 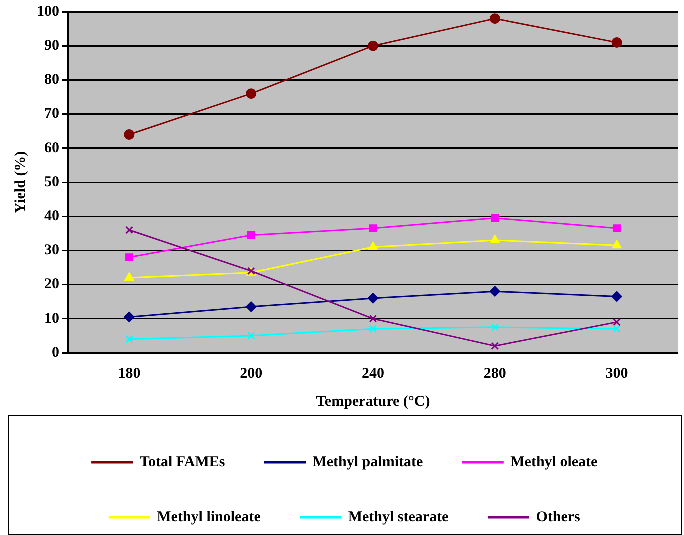 I want to click on y-tick-label: 90, so click(x=52, y=46).